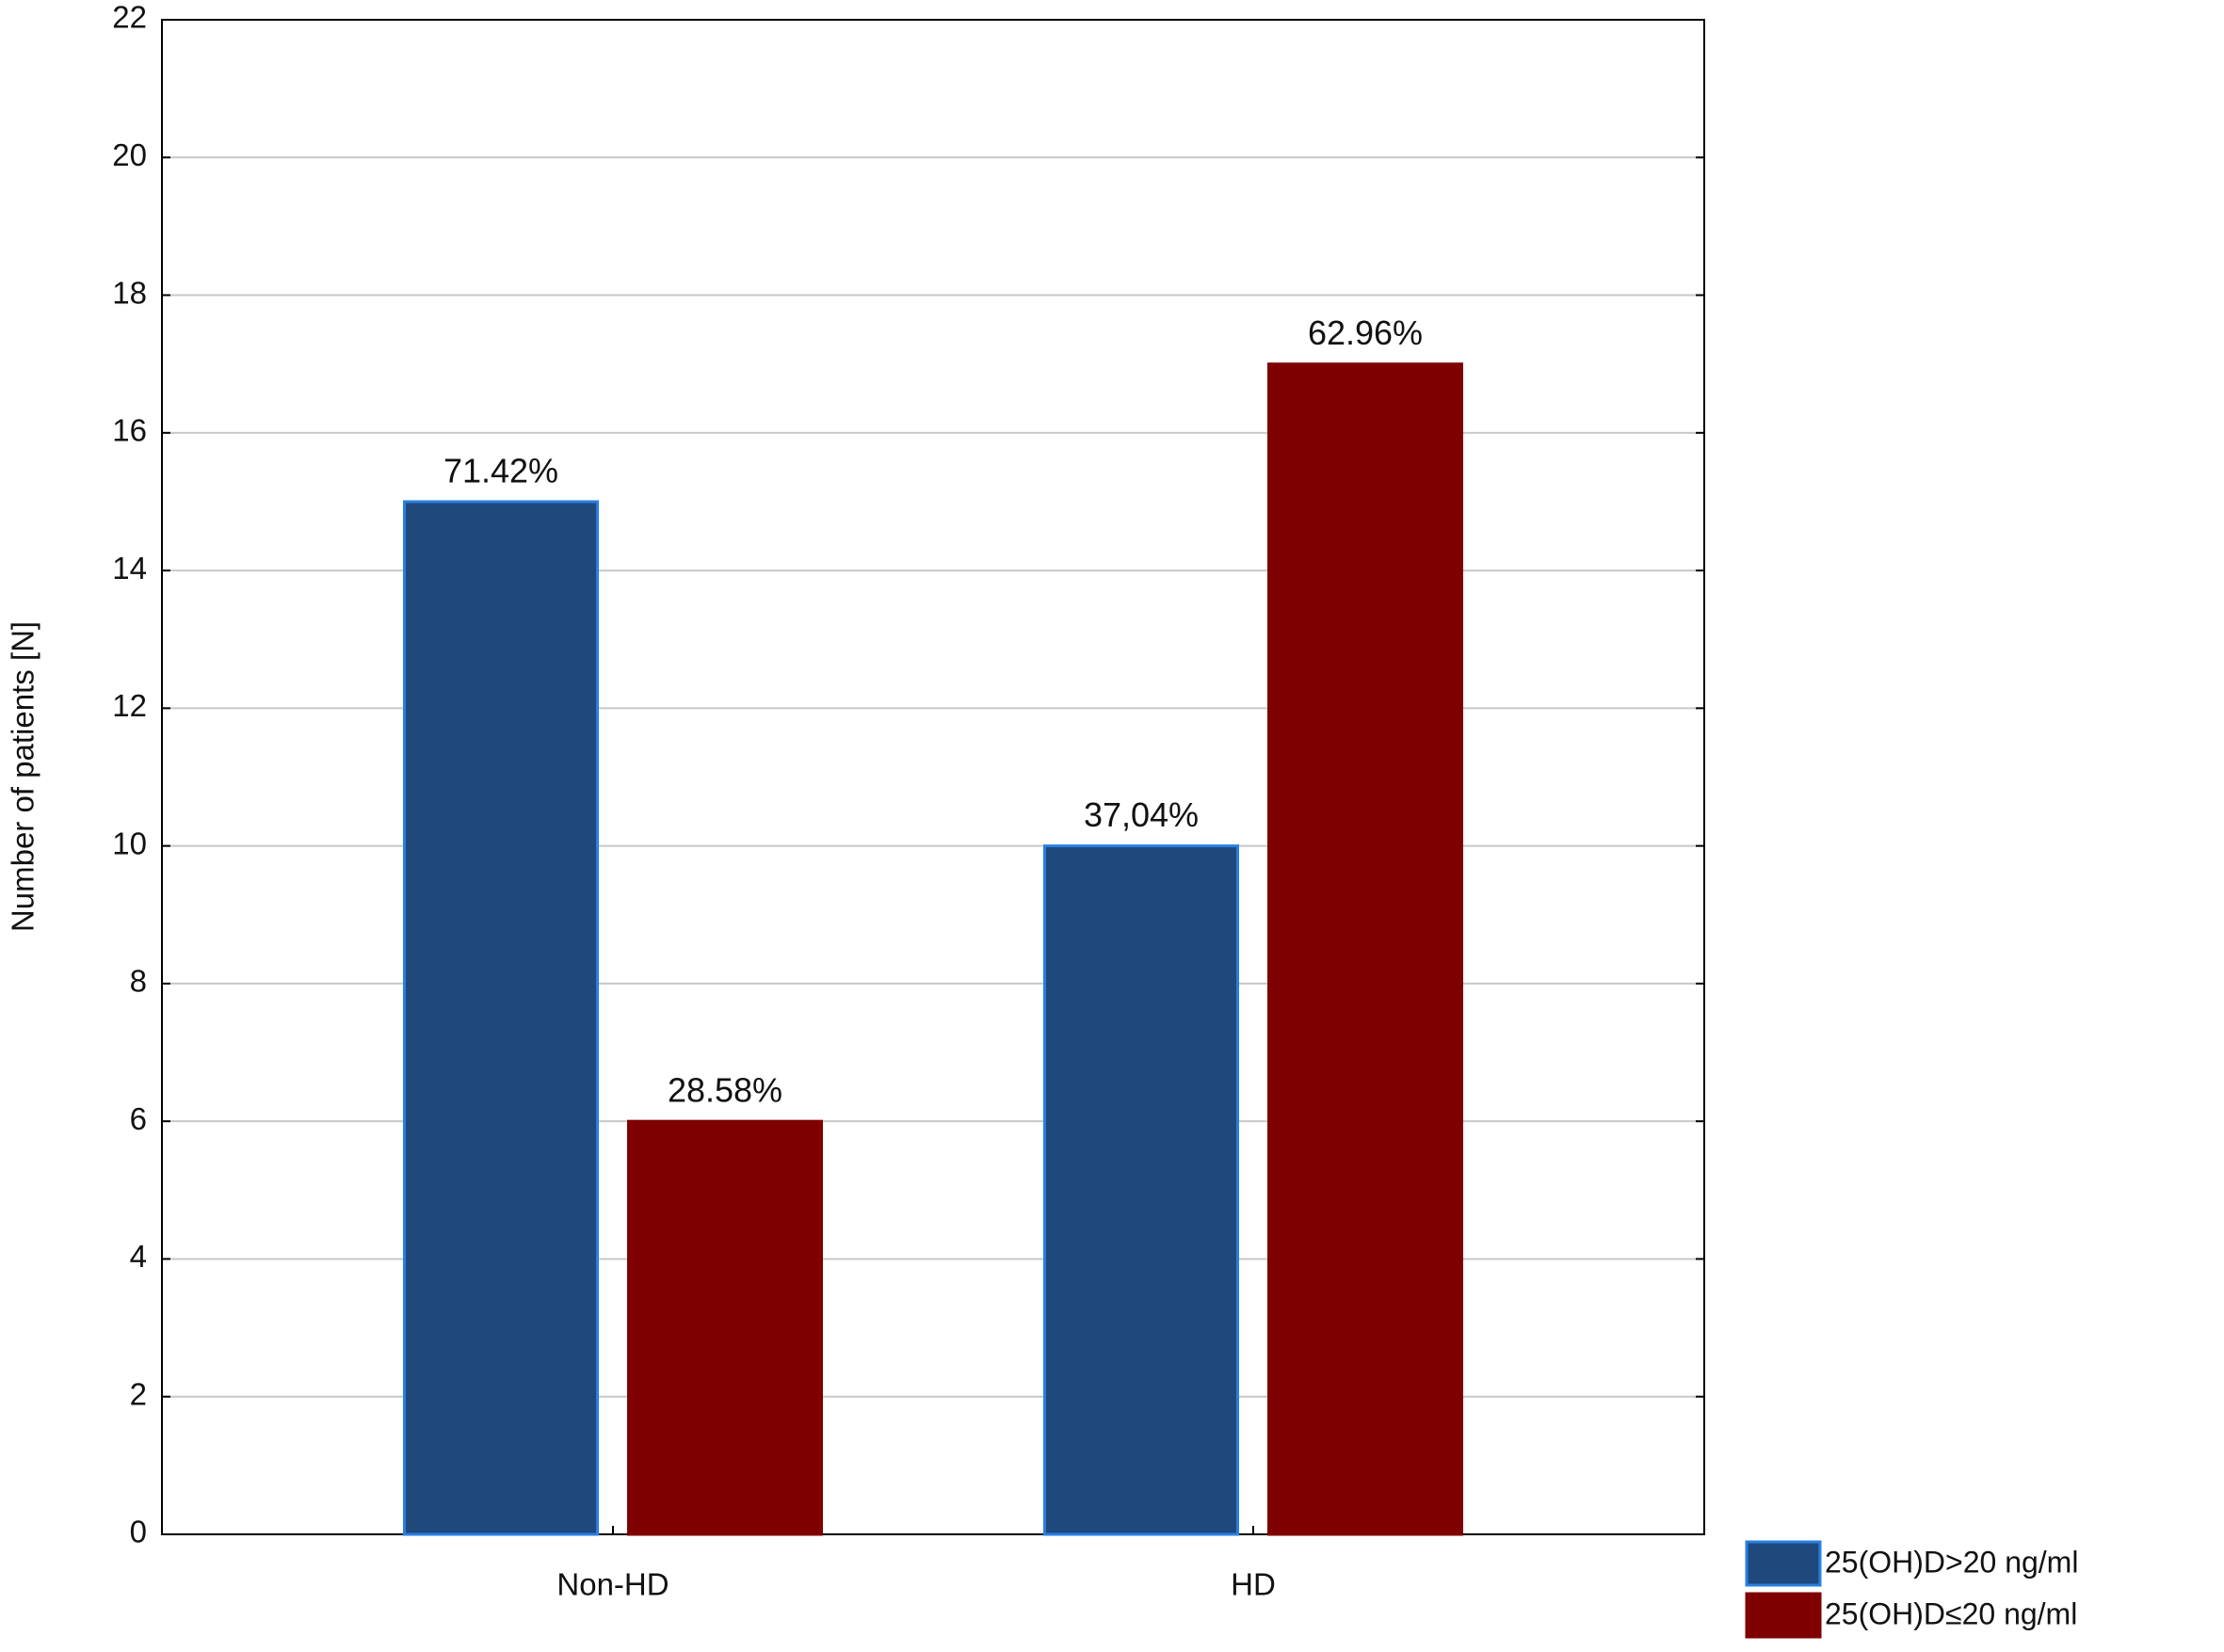 The height and width of the screenshot is (1652, 2224). Describe the element at coordinates (1141, 814) in the screenshot. I see `bar-annotation: 37,04%` at that location.